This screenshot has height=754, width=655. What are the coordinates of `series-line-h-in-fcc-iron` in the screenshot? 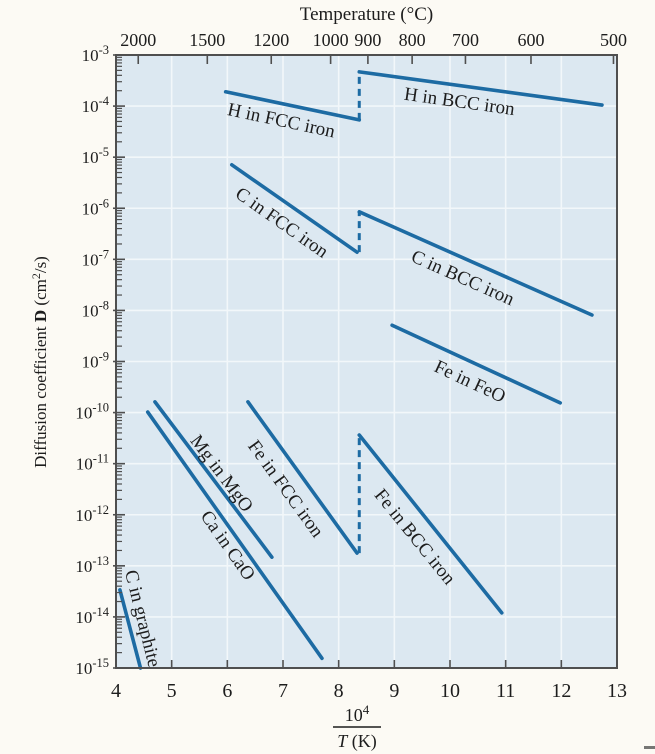 It's located at (292, 105).